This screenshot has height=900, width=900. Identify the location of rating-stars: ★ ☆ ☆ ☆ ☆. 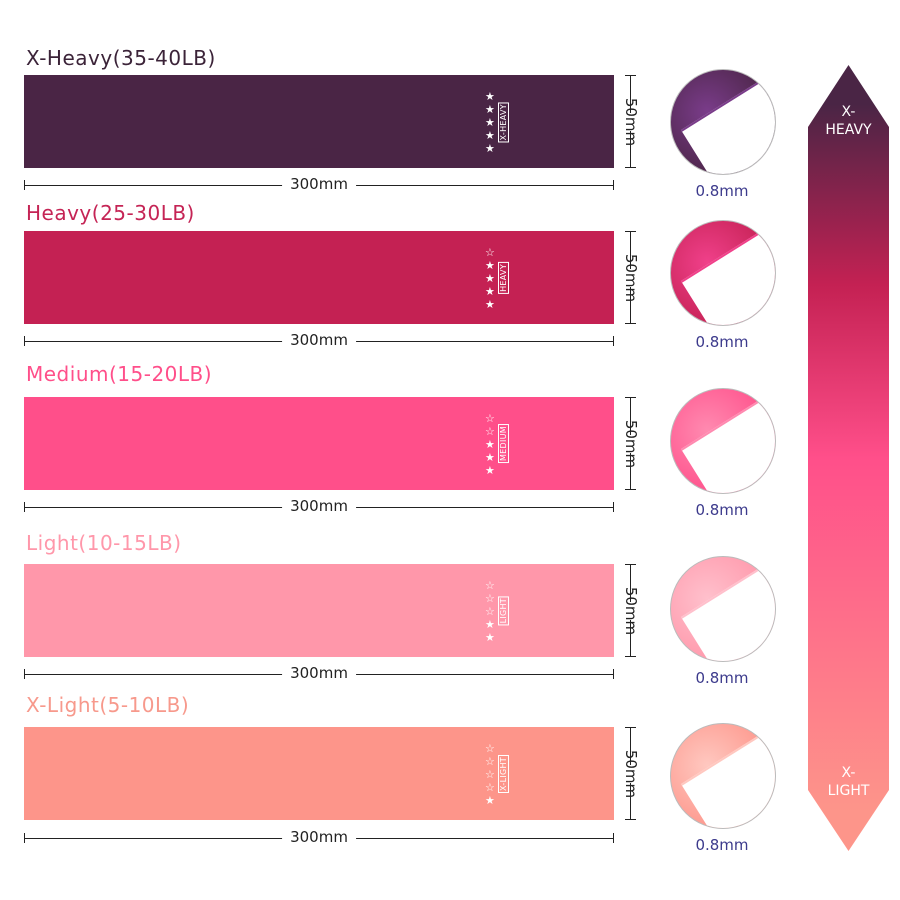
(490, 774).